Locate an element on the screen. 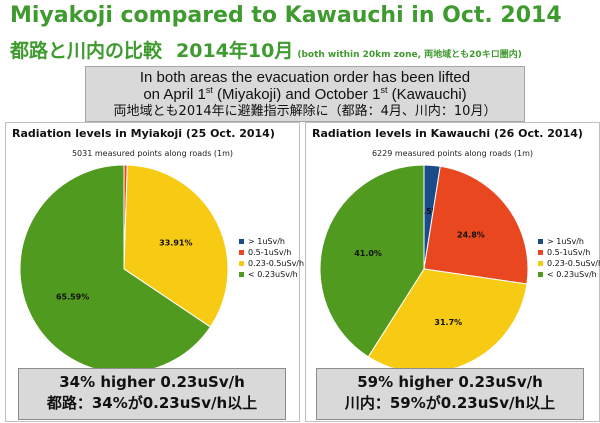 This screenshot has height=423, width=600. data-label-2: 31.7% is located at coordinates (448, 322).